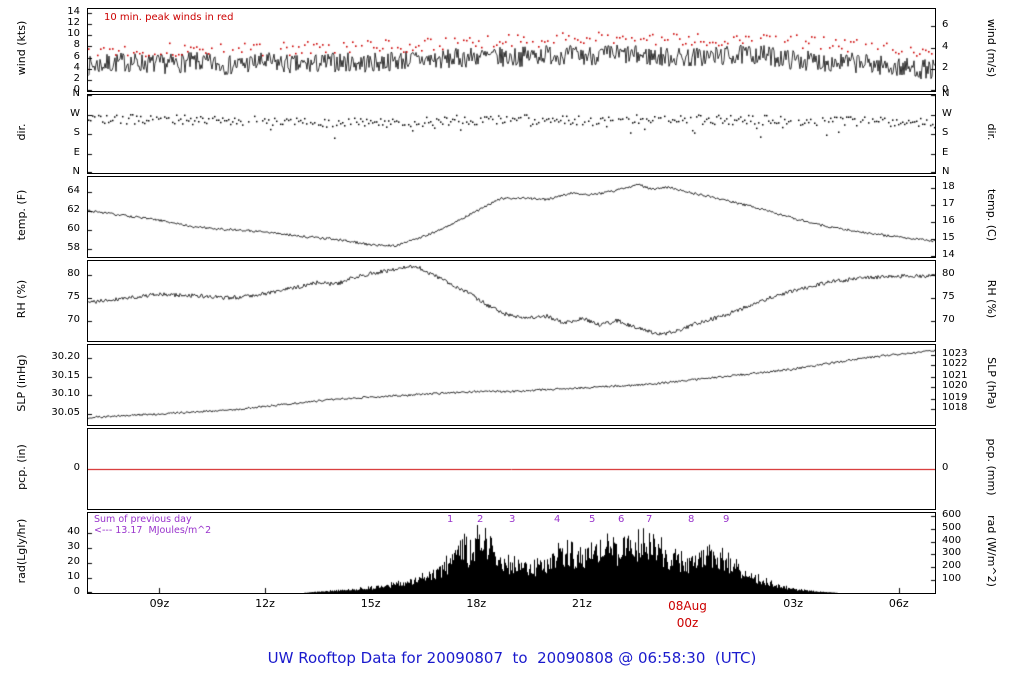 The image size is (1024, 700). Describe the element at coordinates (76, 591) in the screenshot. I see `tick-label-rad: 0` at that location.